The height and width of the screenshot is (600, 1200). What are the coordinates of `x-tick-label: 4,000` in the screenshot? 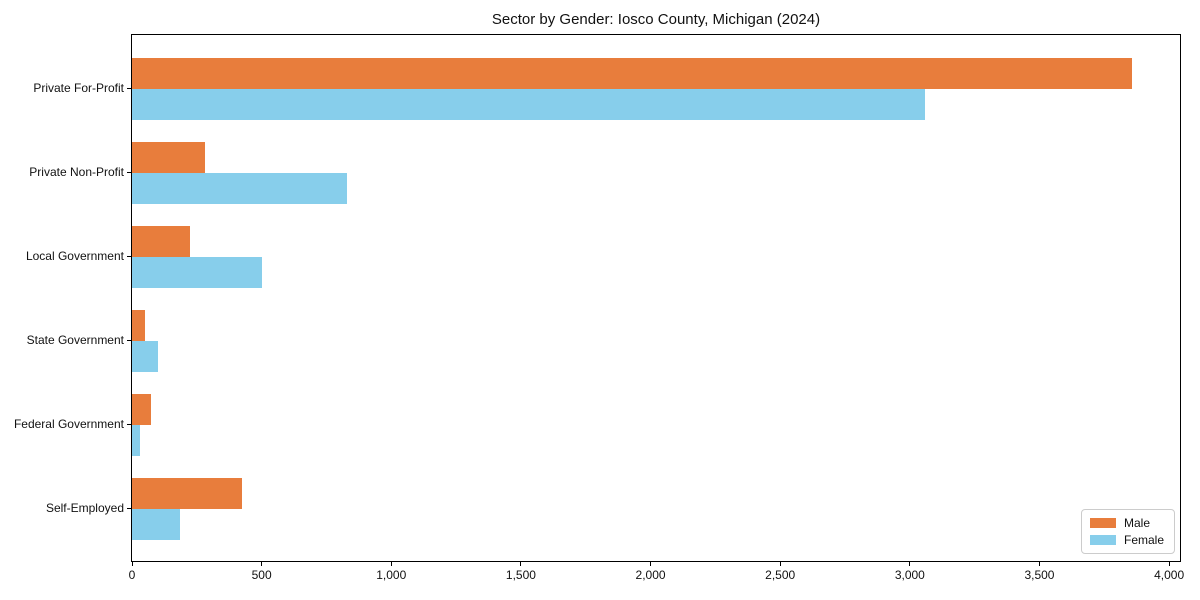 It's located at (1169, 575).